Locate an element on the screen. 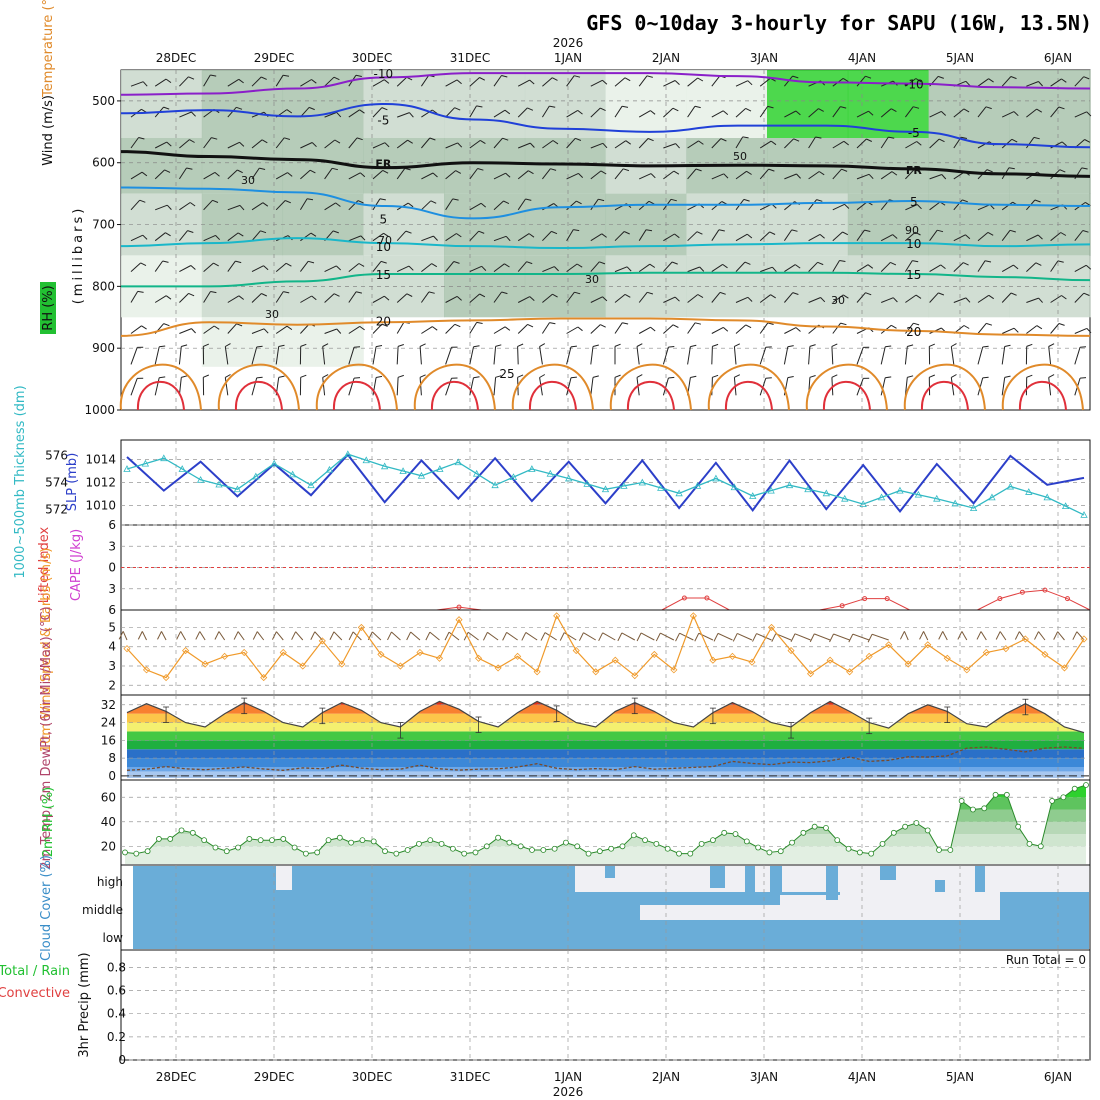 The image size is (1100, 1100). rh-cell is located at coordinates (162, 166).